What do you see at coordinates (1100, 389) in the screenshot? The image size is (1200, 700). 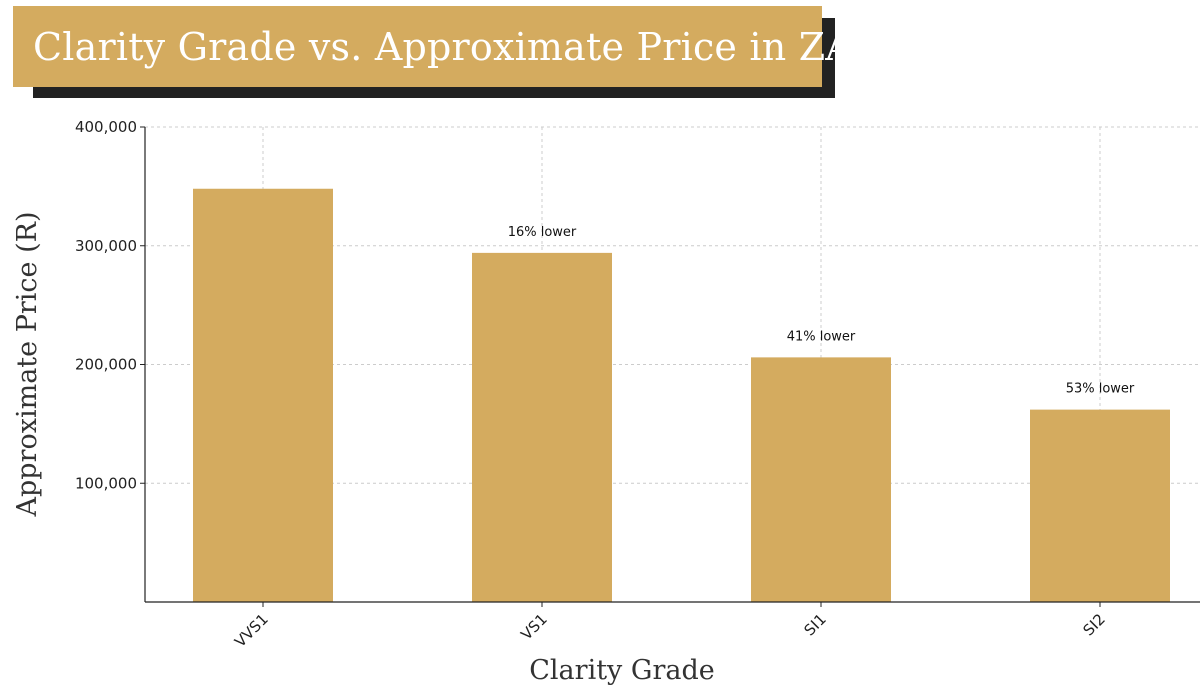 I see `data-label-si2: 53% lower` at bounding box center [1100, 389].